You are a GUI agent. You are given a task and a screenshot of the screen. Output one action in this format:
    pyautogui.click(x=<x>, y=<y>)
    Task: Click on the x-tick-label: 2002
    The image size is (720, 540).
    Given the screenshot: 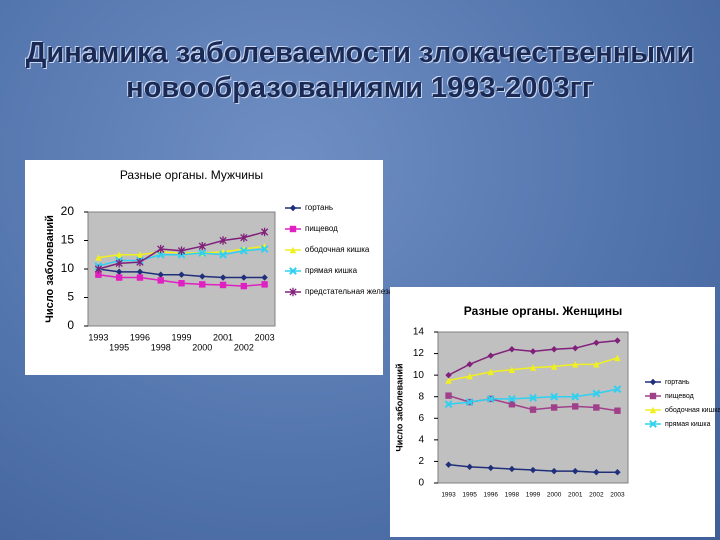 What is the action you would take?
    pyautogui.click(x=244, y=347)
    